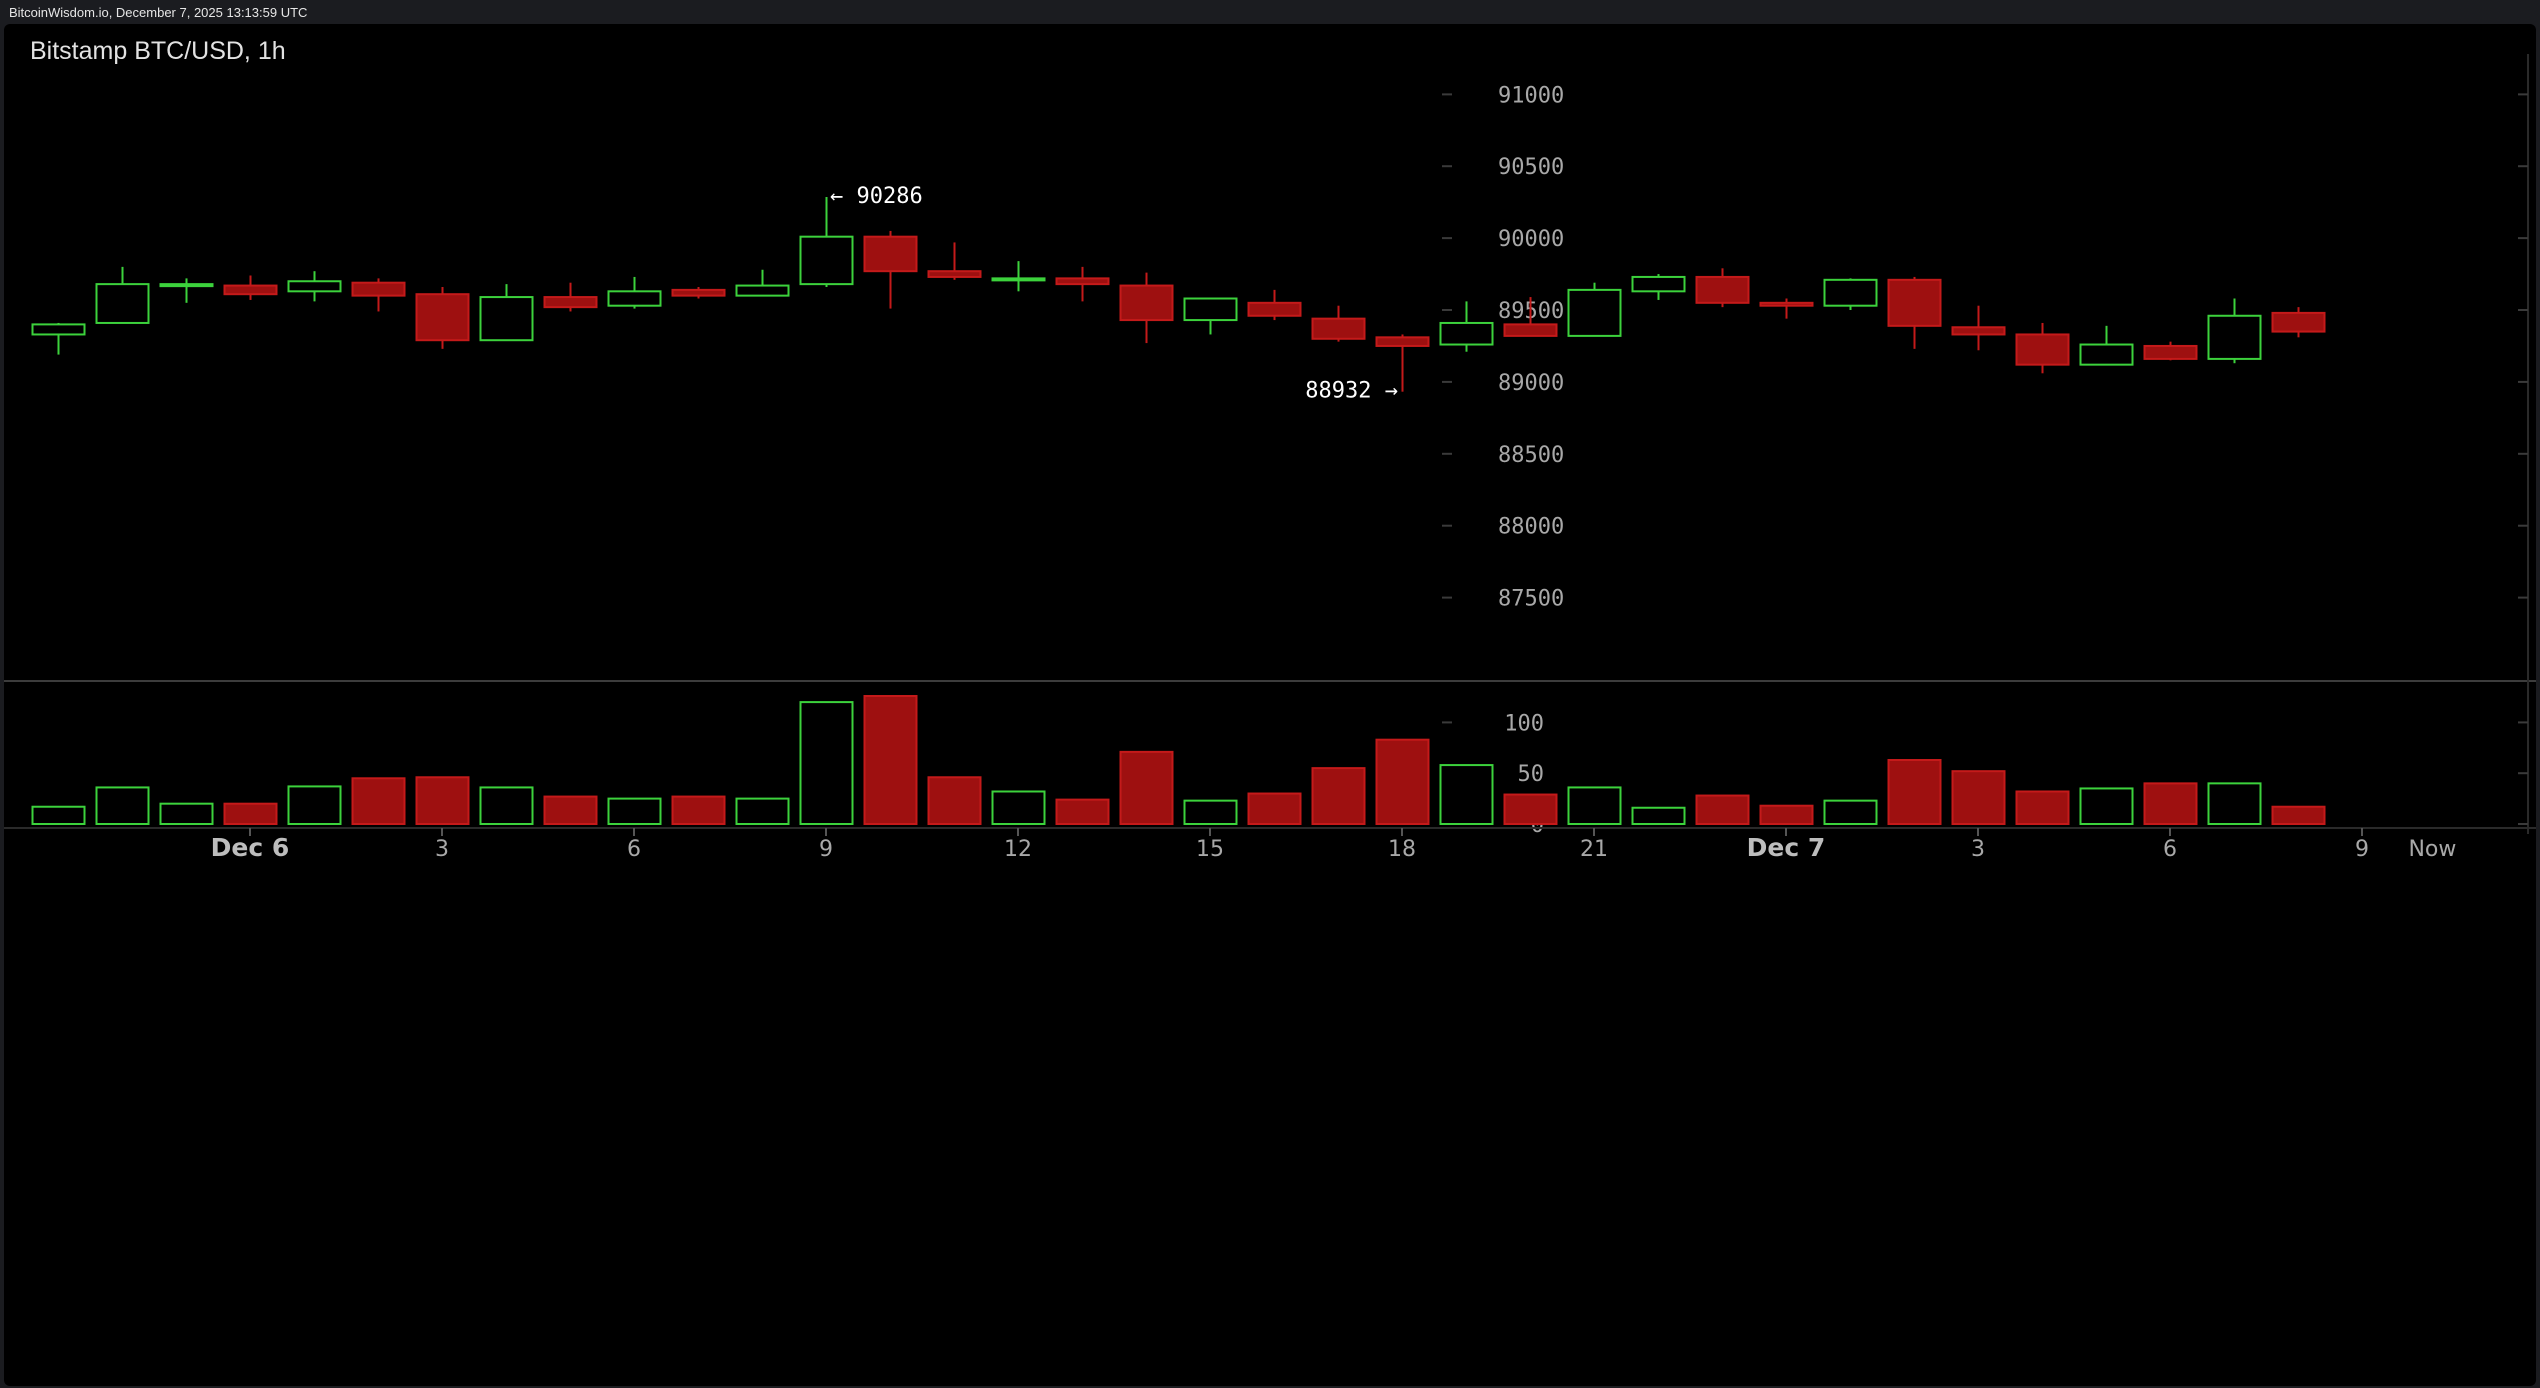 Image resolution: width=2540 pixels, height=1388 pixels. Describe the element at coordinates (2432, 849) in the screenshot. I see `time-tick-label: Now` at that location.